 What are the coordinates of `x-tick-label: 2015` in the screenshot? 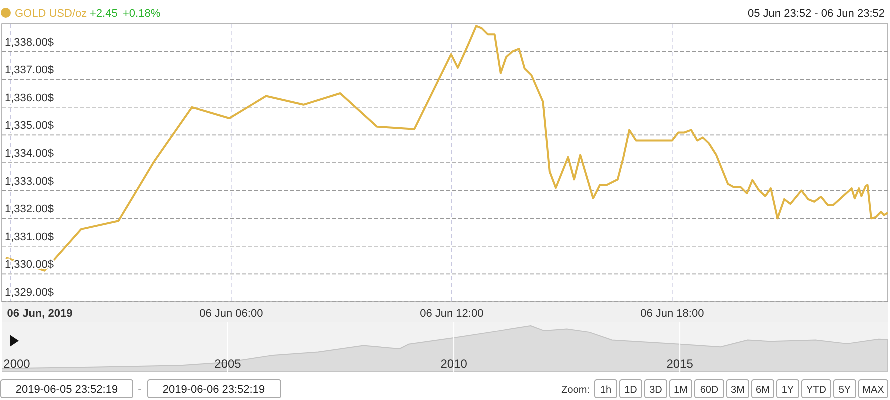 It's located at (680, 364).